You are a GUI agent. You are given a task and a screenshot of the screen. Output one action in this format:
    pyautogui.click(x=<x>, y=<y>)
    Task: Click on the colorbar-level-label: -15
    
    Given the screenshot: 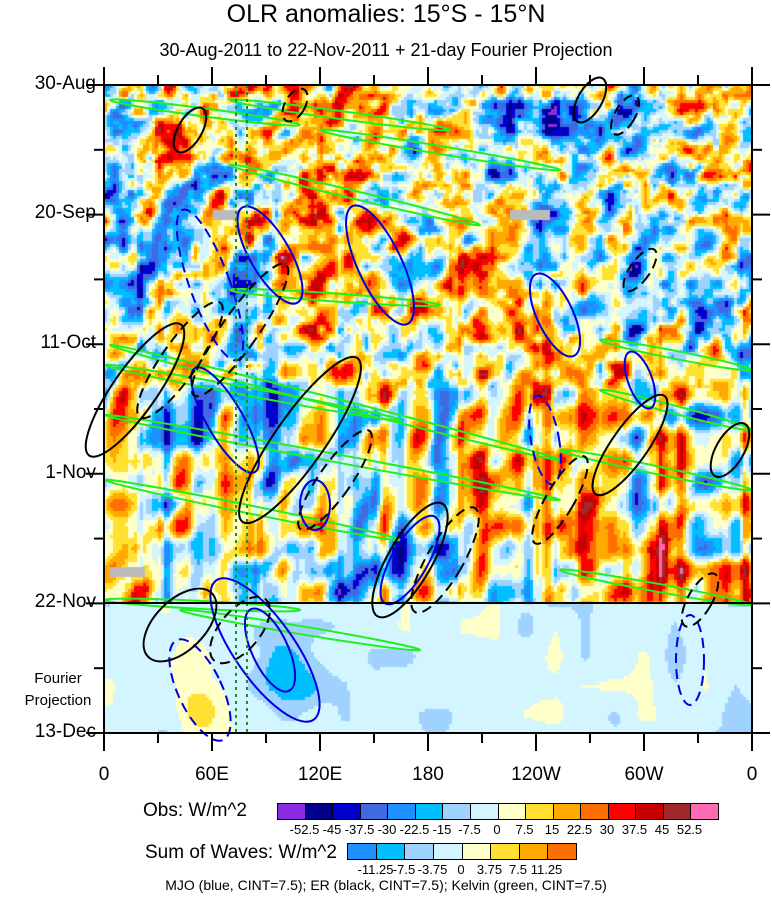 What is the action you would take?
    pyautogui.click(x=442, y=829)
    